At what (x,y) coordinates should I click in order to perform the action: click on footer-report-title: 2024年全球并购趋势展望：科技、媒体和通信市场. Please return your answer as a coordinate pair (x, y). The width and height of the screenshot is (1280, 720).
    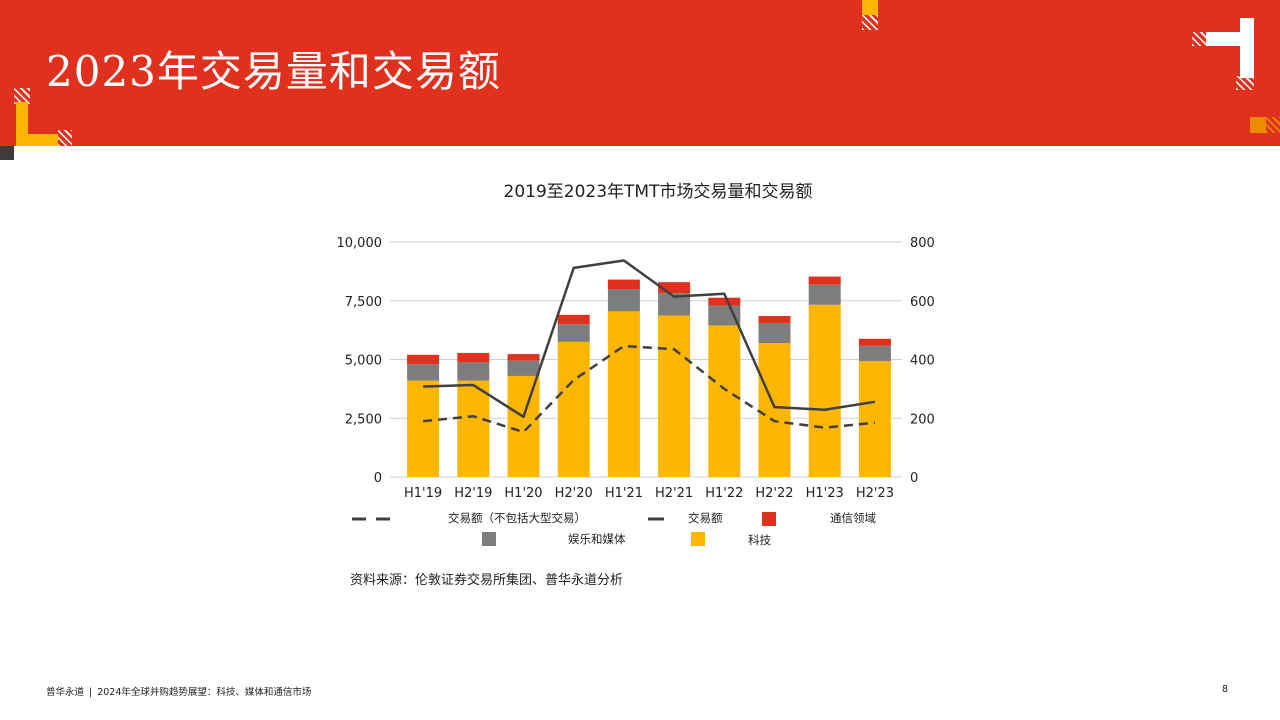
    Looking at the image, I should click on (204, 692).